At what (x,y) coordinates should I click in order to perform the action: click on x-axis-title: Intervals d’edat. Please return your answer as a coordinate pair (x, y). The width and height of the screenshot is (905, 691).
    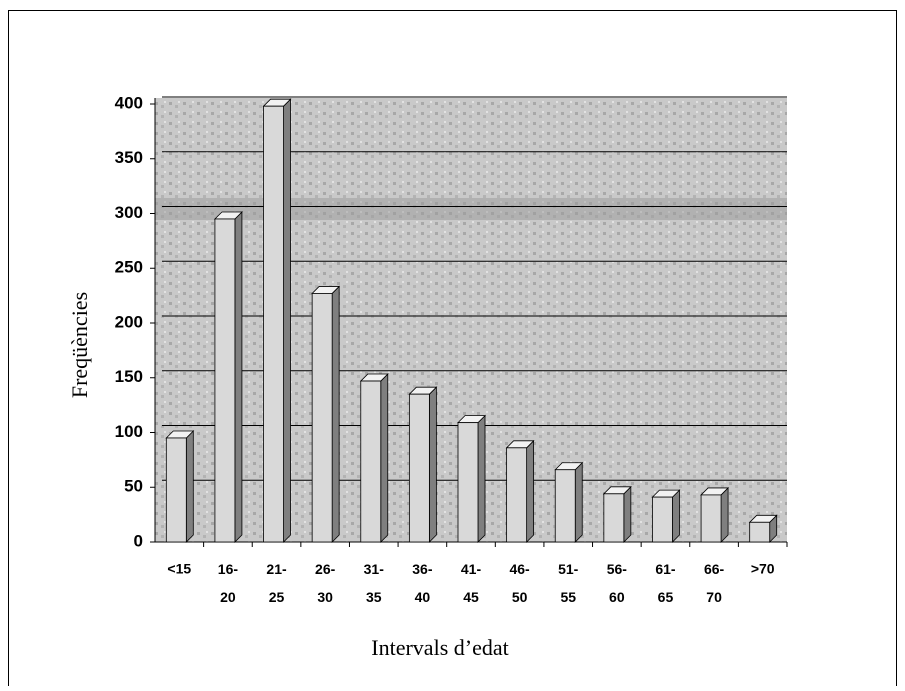
    Looking at the image, I should click on (439, 647).